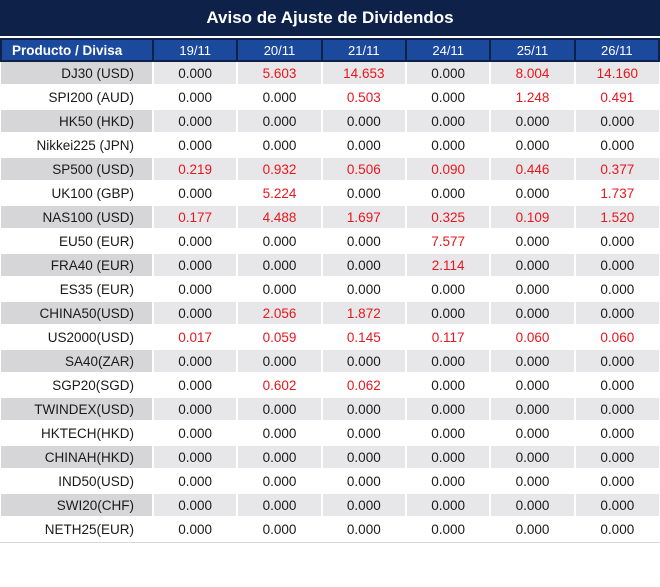 This screenshot has width=660, height=587. I want to click on value-cell: 1.248, so click(532, 97).